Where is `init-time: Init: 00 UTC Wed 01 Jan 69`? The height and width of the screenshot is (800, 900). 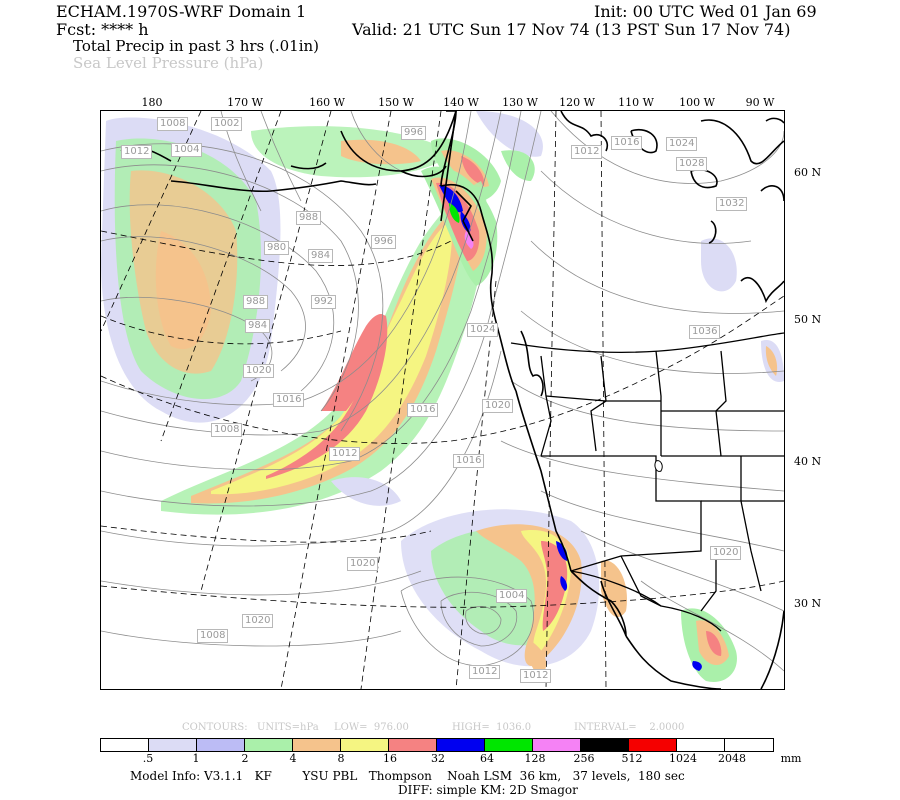 init-time: Init: 00 UTC Wed 01 Jan 69 is located at coordinates (705, 11).